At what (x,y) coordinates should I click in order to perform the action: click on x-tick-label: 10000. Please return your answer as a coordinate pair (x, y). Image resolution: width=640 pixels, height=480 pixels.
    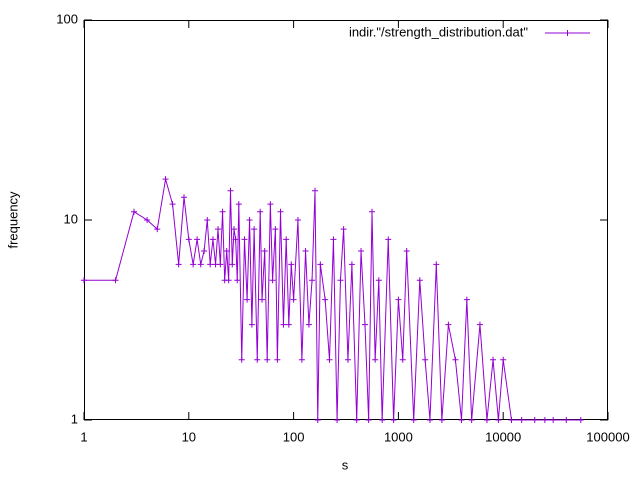
    Looking at the image, I should click on (503, 436).